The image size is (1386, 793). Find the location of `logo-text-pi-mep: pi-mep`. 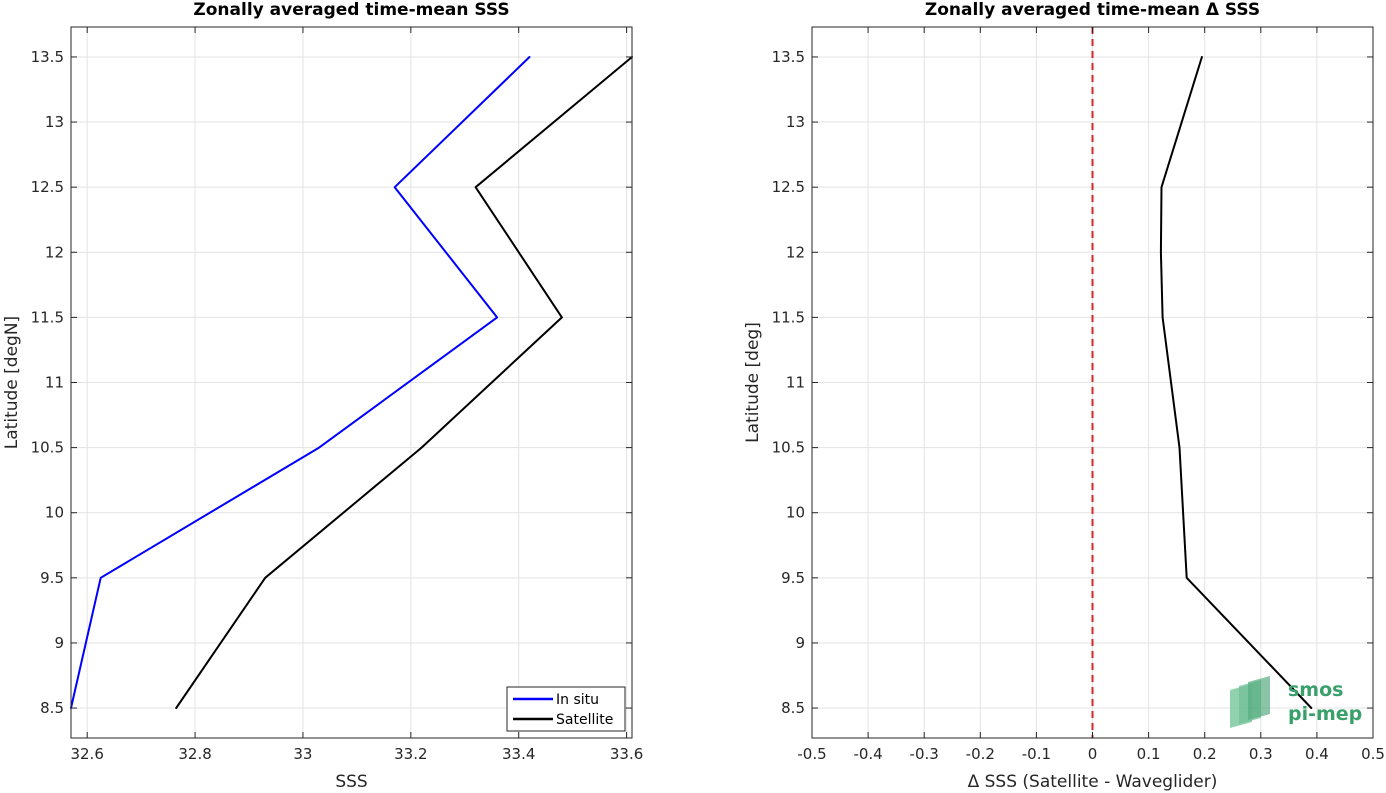

logo-text-pi-mep: pi-mep is located at coordinates (1325, 714).